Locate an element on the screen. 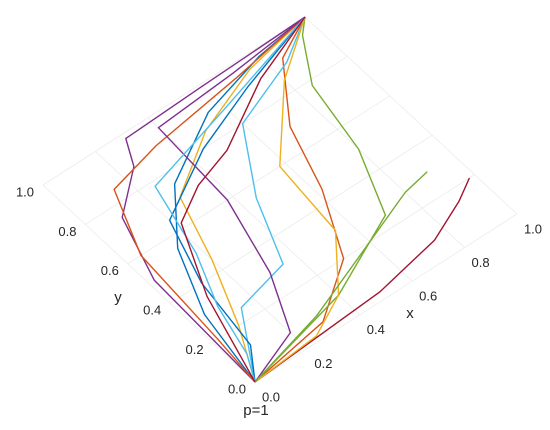 The height and width of the screenshot is (430, 550). x-tick-label: 0.2 is located at coordinates (323, 363).